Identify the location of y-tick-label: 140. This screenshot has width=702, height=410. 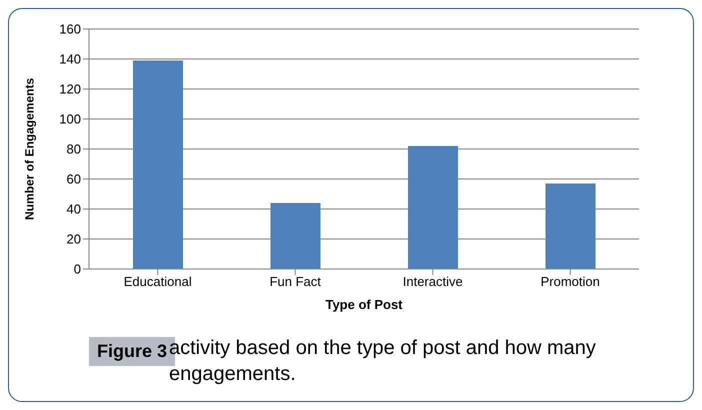
(70, 59).